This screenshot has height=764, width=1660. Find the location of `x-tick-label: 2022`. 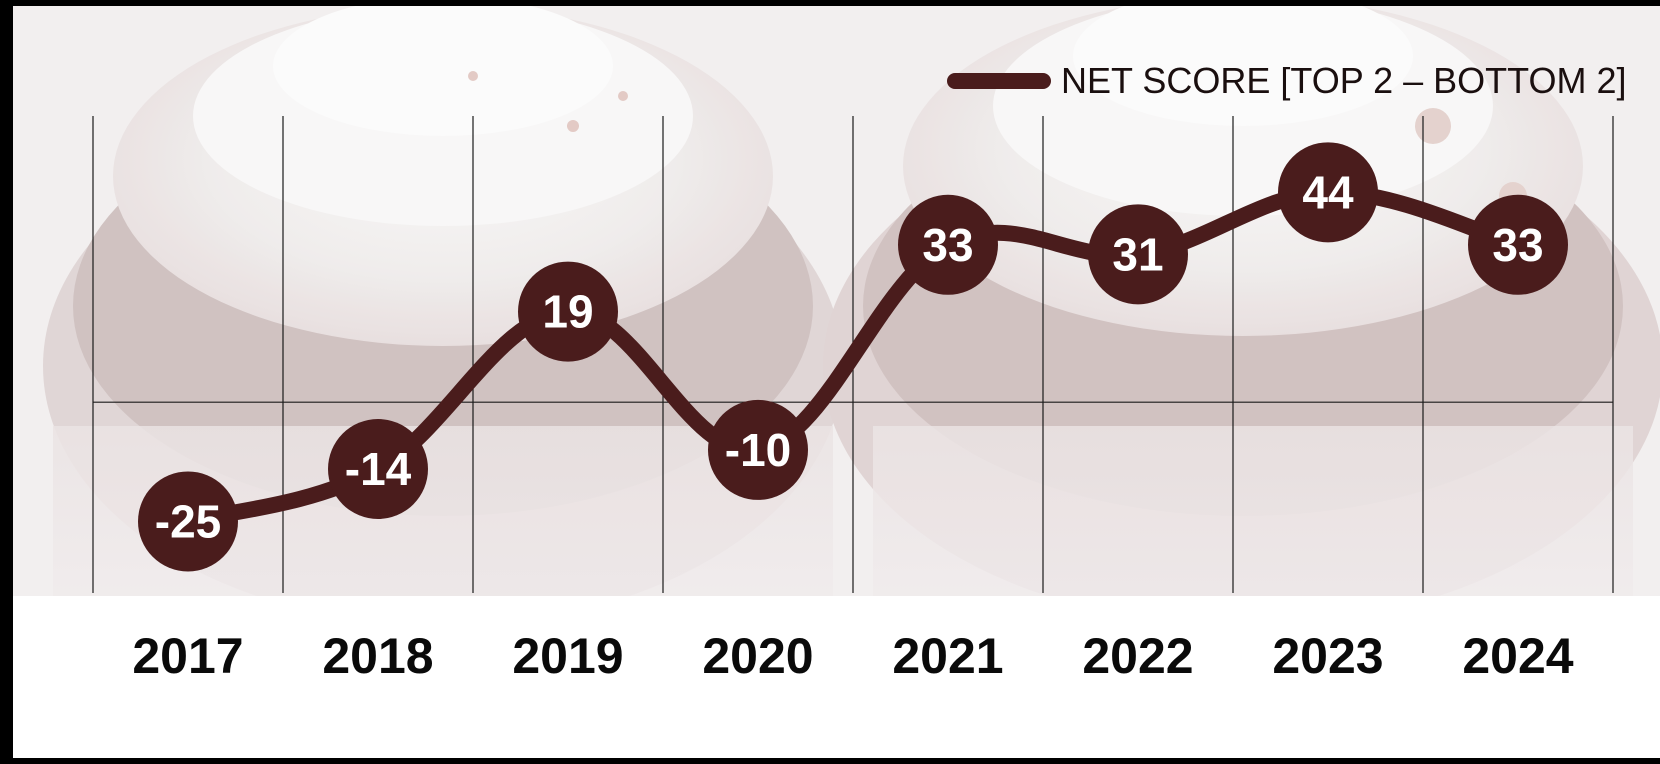

x-tick-label: 2022 is located at coordinates (1137, 656).